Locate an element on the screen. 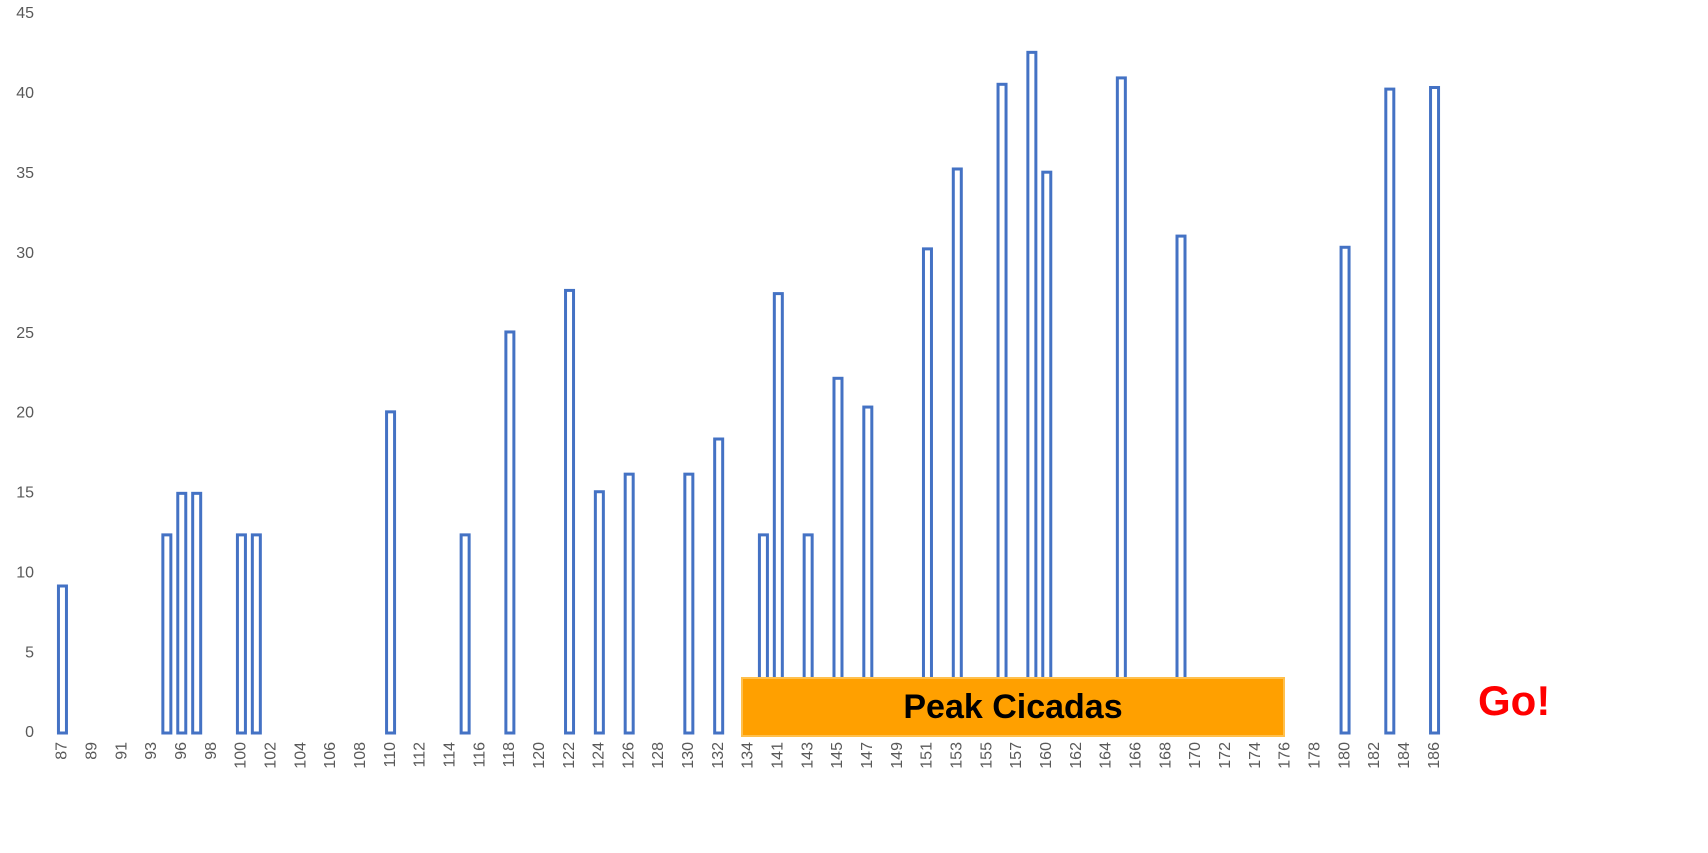 This screenshot has height=853, width=1708. x-tick-label: 108 is located at coordinates (360, 755).